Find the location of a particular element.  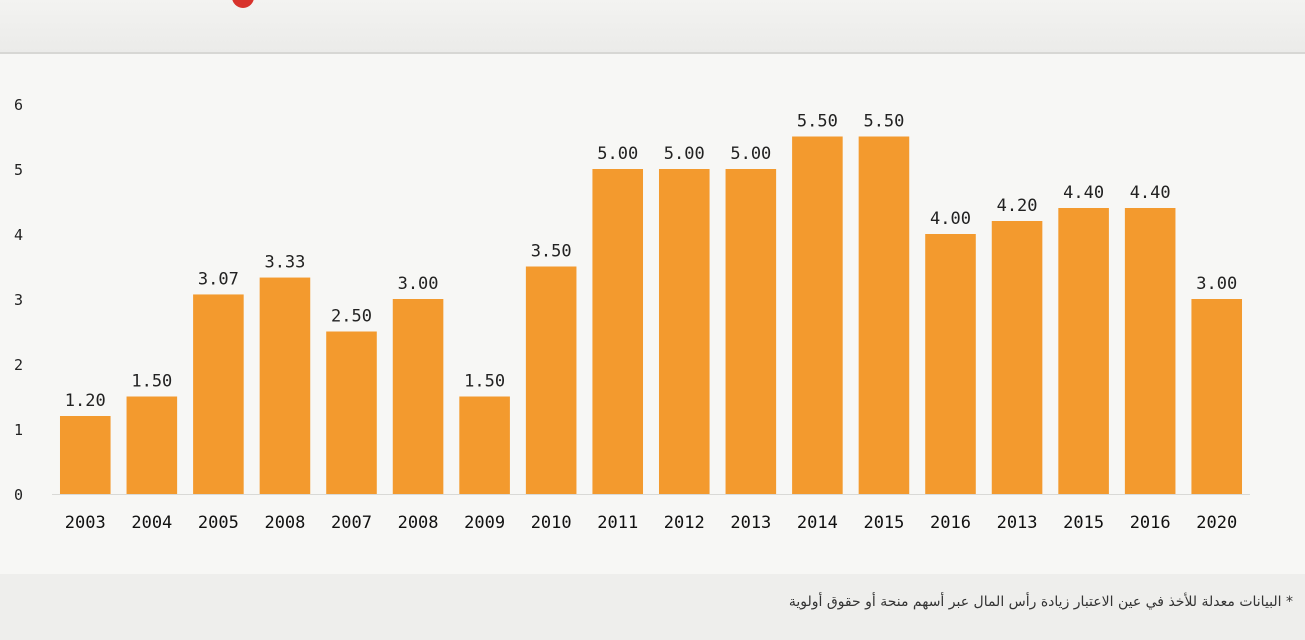

x-tick-label: 2005 is located at coordinates (218, 523).